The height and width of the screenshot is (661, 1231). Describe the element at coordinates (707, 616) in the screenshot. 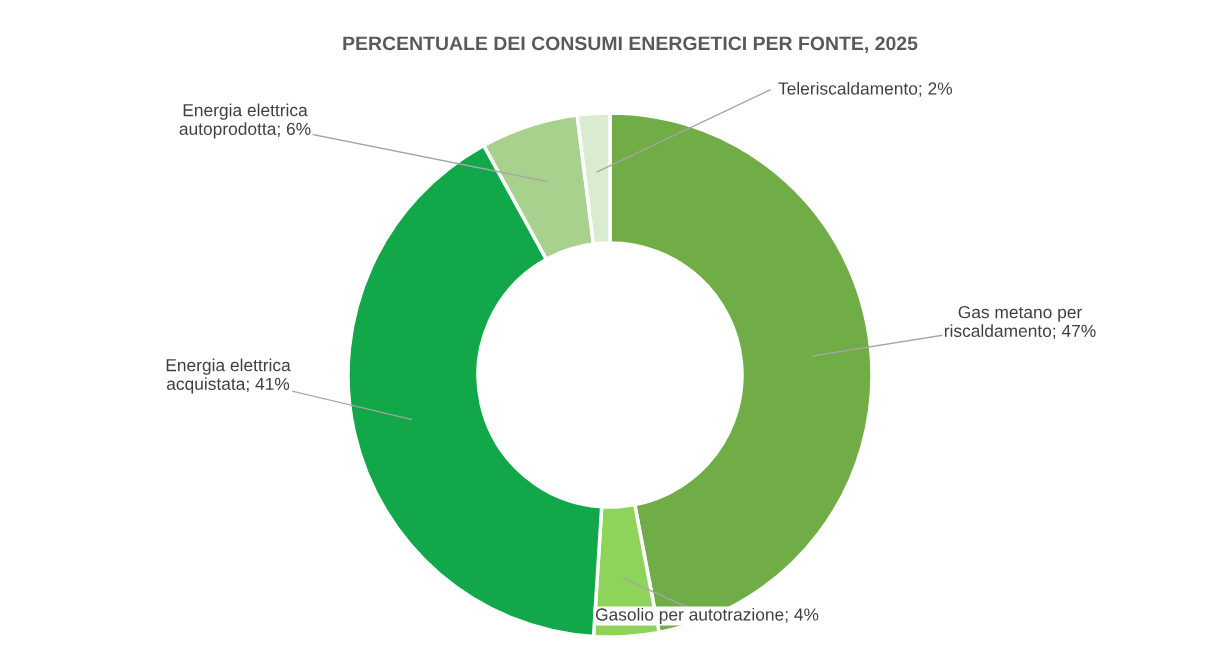

I see `slice-label: Gasolio per autotrazione; 4%` at that location.